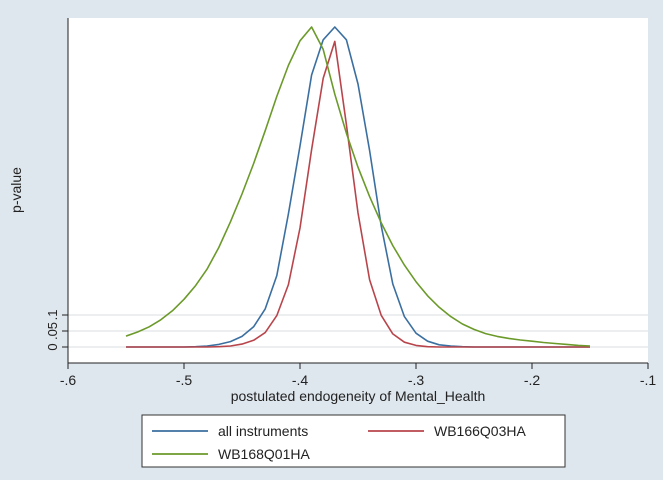 The width and height of the screenshot is (663, 480). What do you see at coordinates (184, 380) in the screenshot?
I see `x-tick-label: -.5` at bounding box center [184, 380].